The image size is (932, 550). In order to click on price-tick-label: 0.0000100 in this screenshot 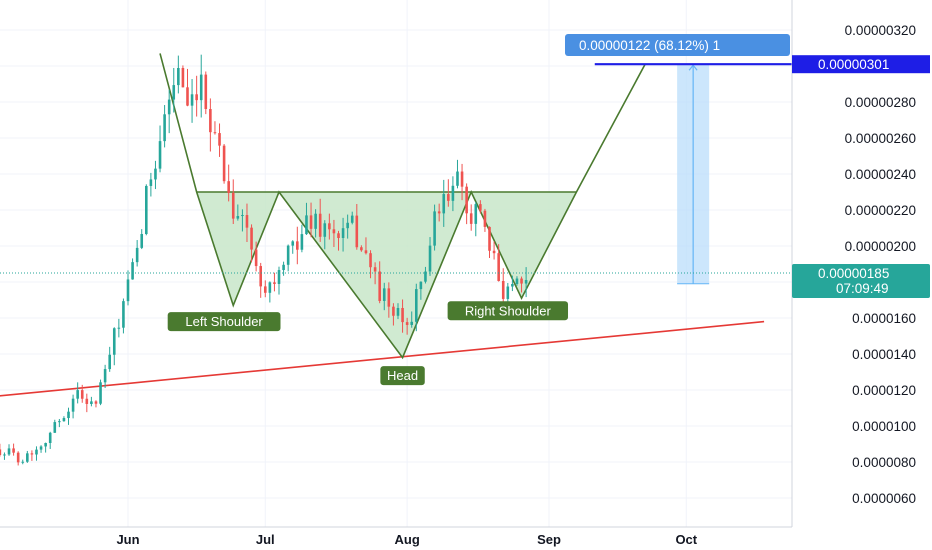, I will do `click(884, 426)`.